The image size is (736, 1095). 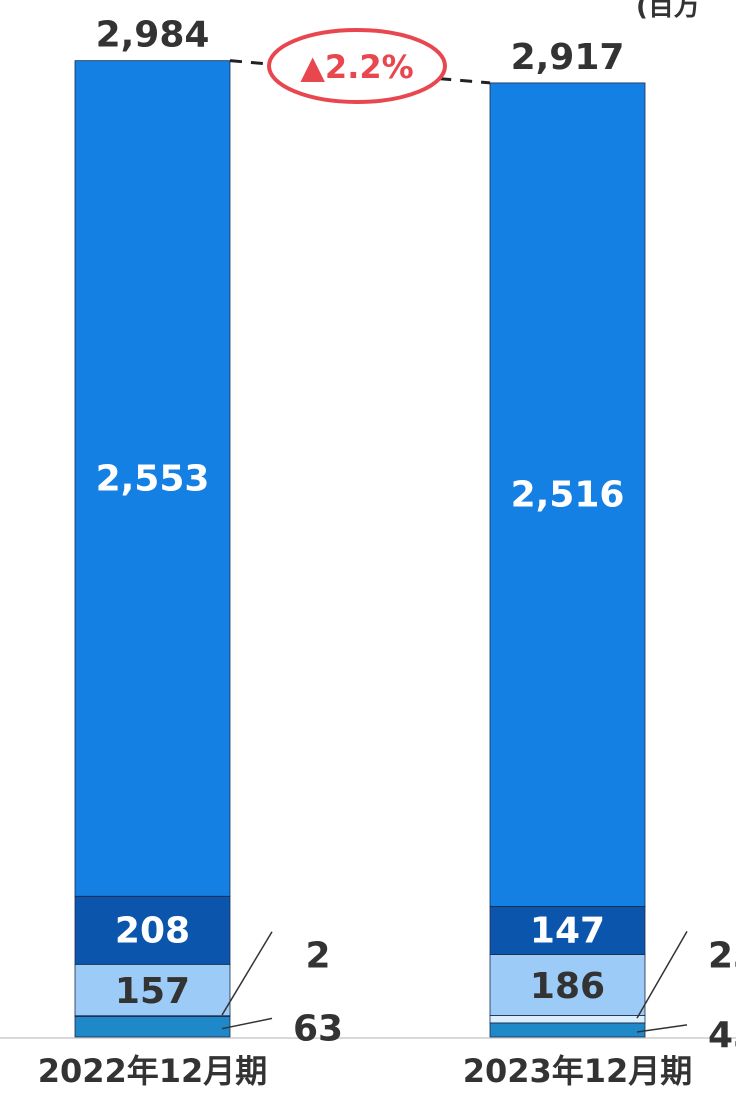 I want to click on segment-label-1-3: 157, so click(x=152, y=991).